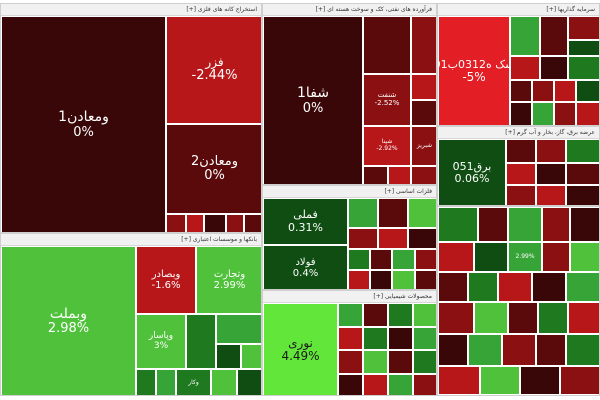  Describe the element at coordinates (131, 10) in the screenshot. I see `sector-mining-title: استخراج کانه های فلزی [+]` at that location.